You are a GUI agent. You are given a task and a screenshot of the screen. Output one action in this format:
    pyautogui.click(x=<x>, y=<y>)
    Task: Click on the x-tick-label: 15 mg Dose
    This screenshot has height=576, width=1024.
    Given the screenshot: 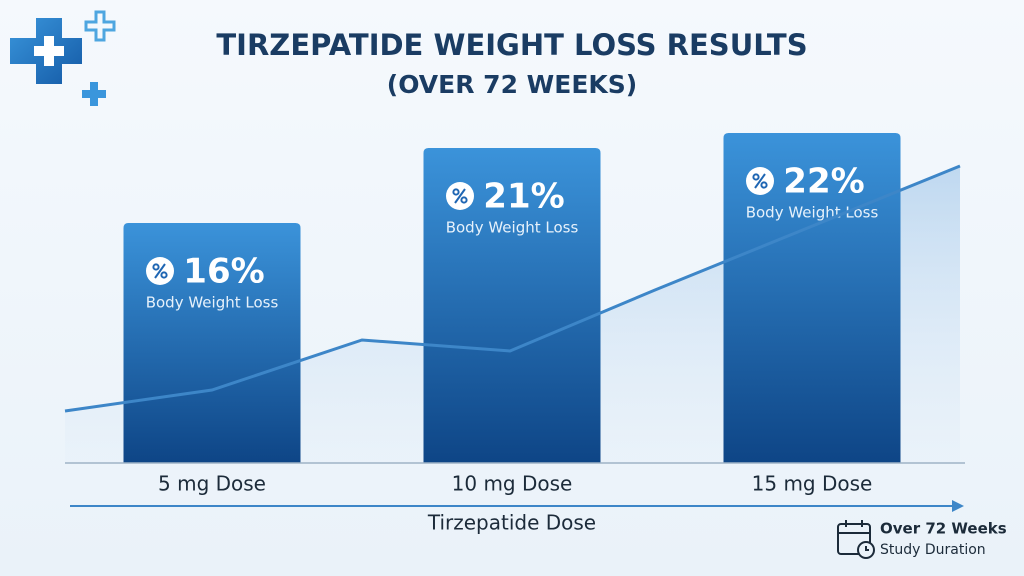 What is the action you would take?
    pyautogui.click(x=812, y=484)
    